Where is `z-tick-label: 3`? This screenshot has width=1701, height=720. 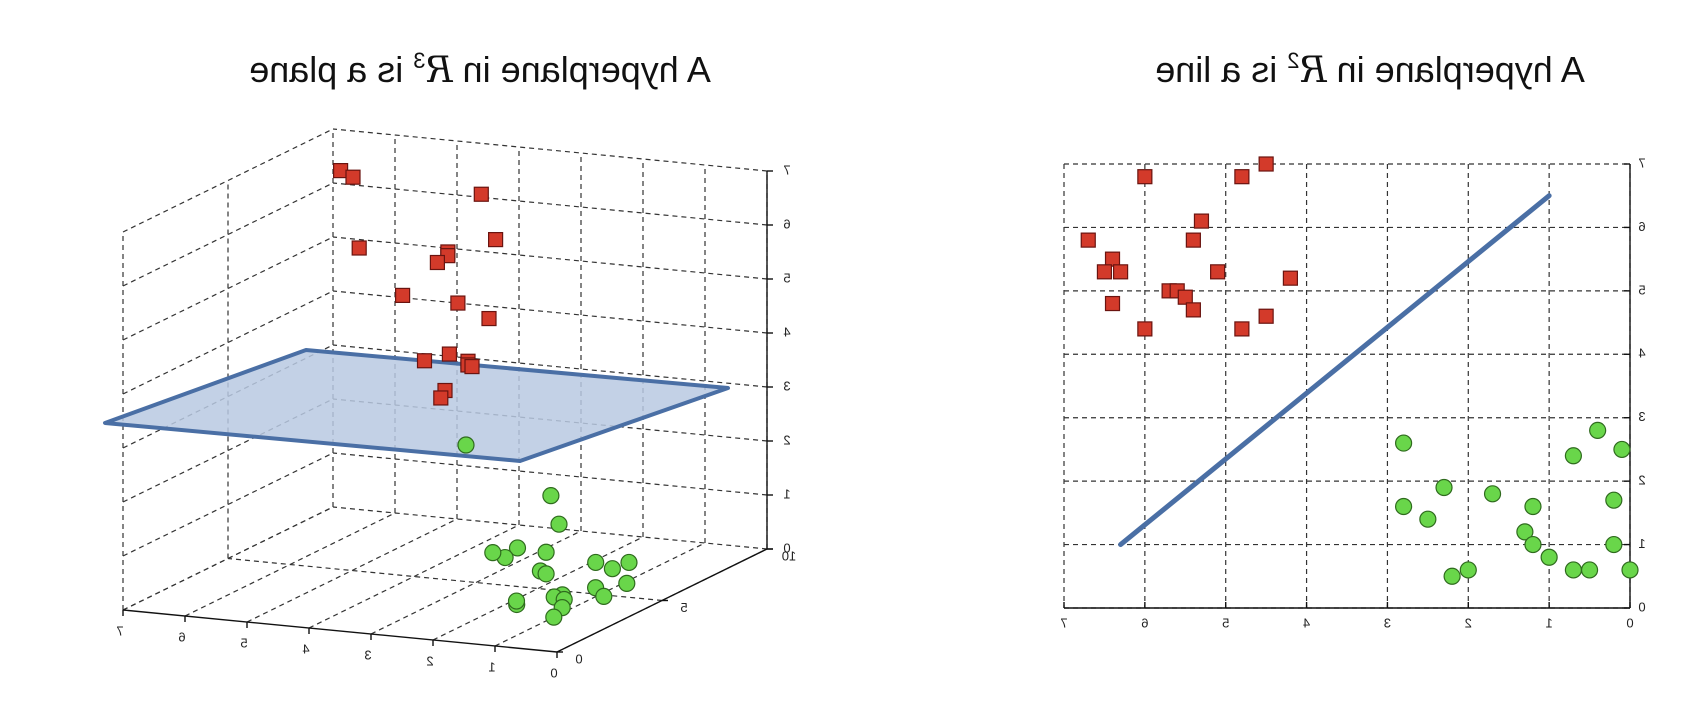
z-tick-label: 3 is located at coordinates (786, 385).